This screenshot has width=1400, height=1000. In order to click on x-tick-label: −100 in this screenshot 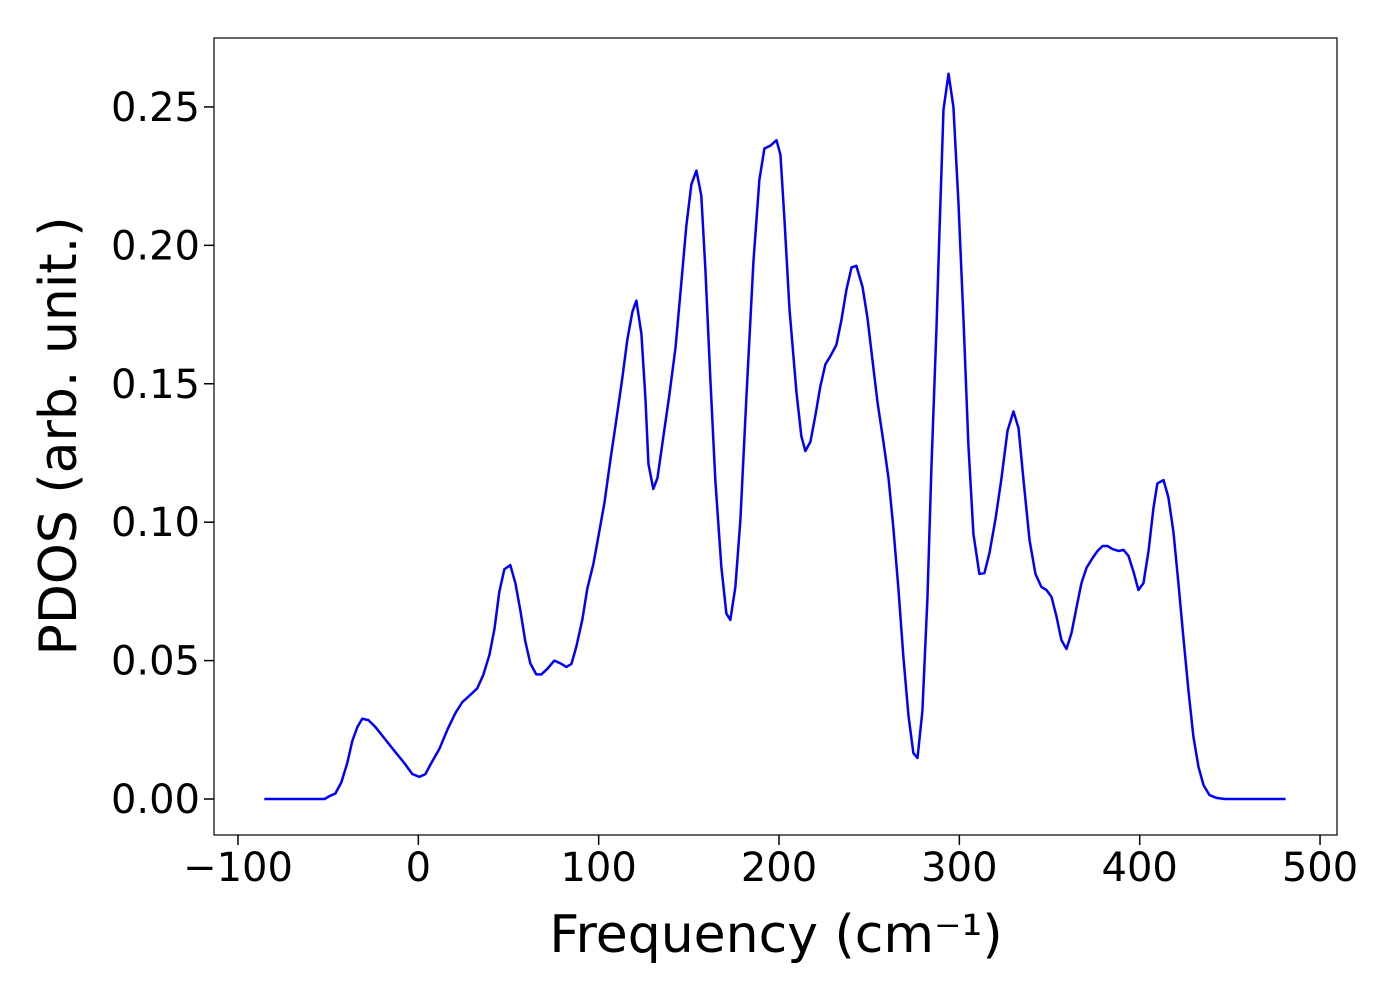, I will do `click(238, 868)`.